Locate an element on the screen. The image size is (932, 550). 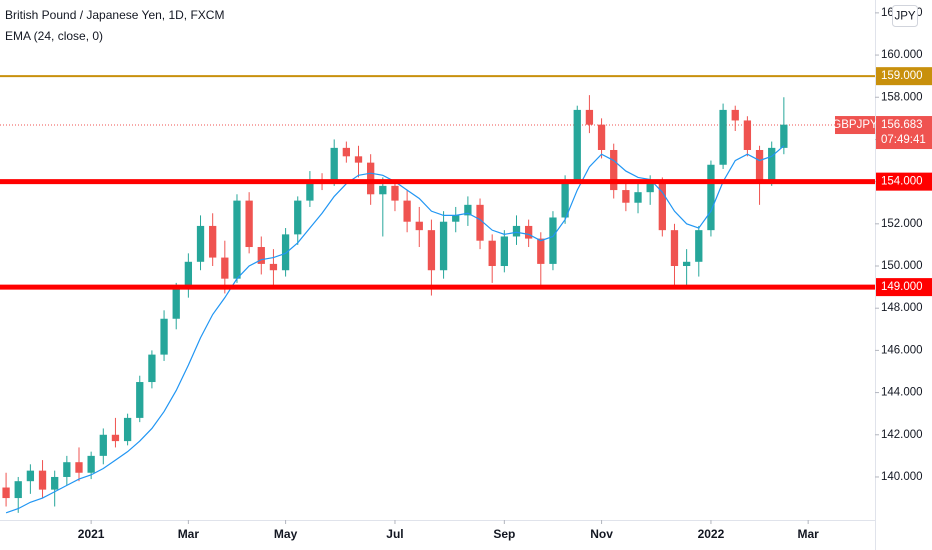
y-tick-label: 150.000 is located at coordinates (902, 266).